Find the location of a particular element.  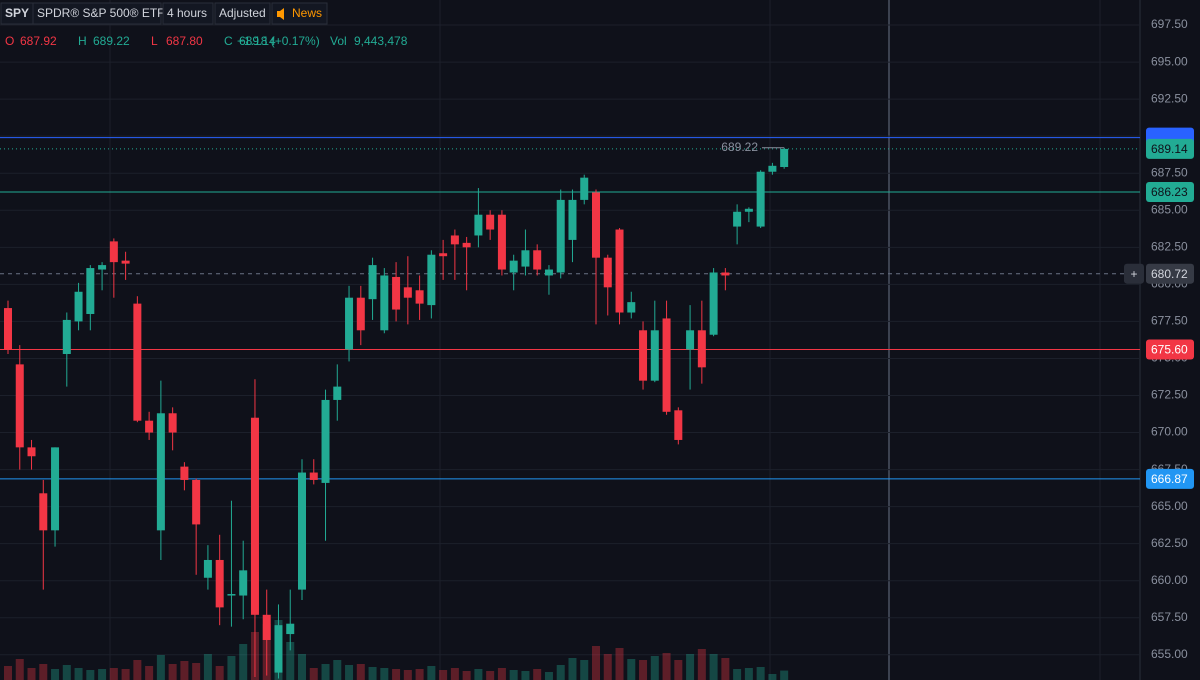

crosshair-tag-label: 680.72 is located at coordinates (1169, 274).